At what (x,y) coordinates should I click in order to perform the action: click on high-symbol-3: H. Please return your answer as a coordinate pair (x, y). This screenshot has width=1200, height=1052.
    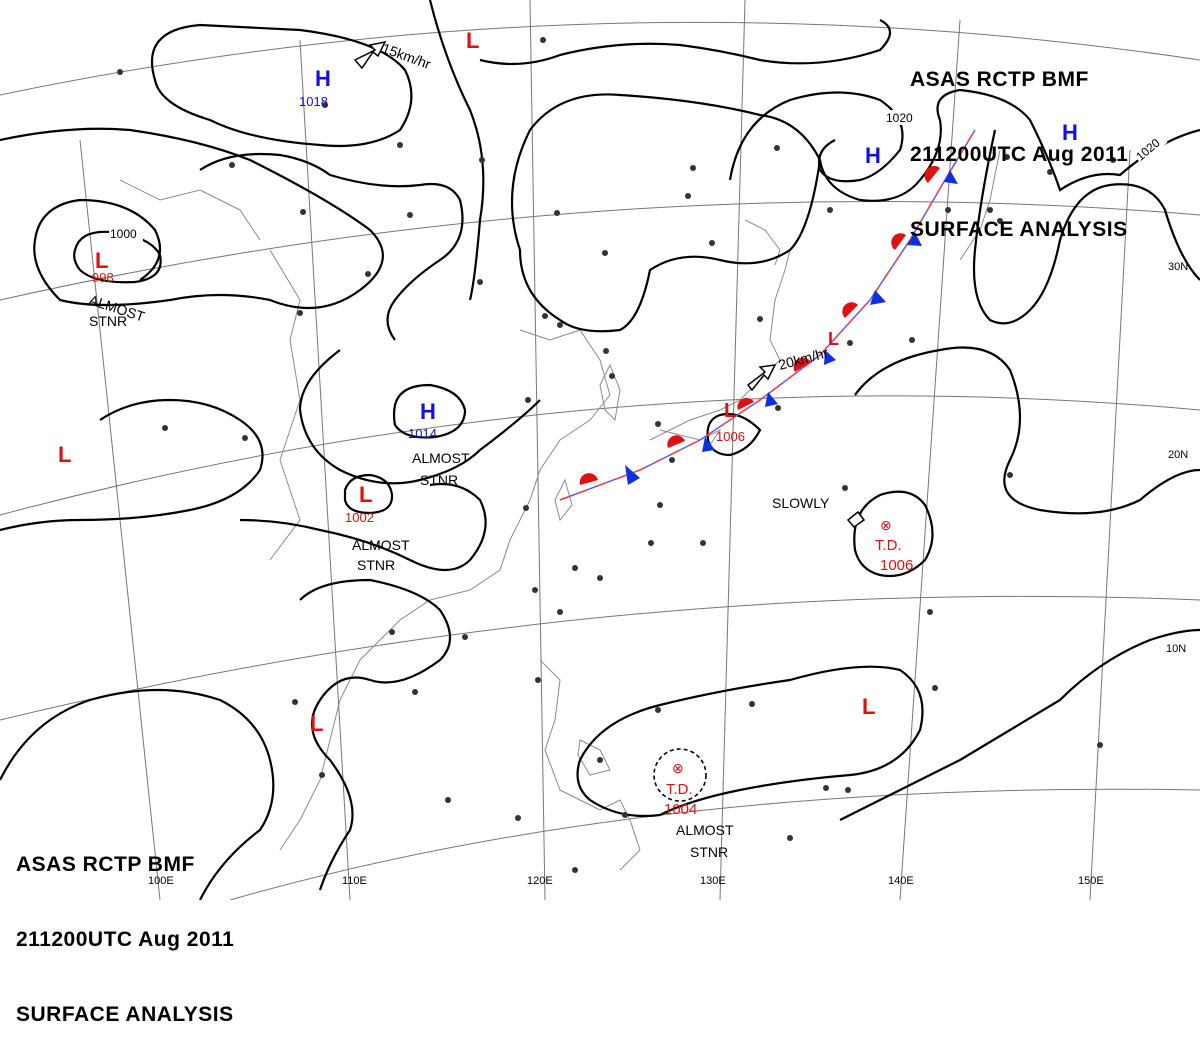
    Looking at the image, I should click on (873, 155).